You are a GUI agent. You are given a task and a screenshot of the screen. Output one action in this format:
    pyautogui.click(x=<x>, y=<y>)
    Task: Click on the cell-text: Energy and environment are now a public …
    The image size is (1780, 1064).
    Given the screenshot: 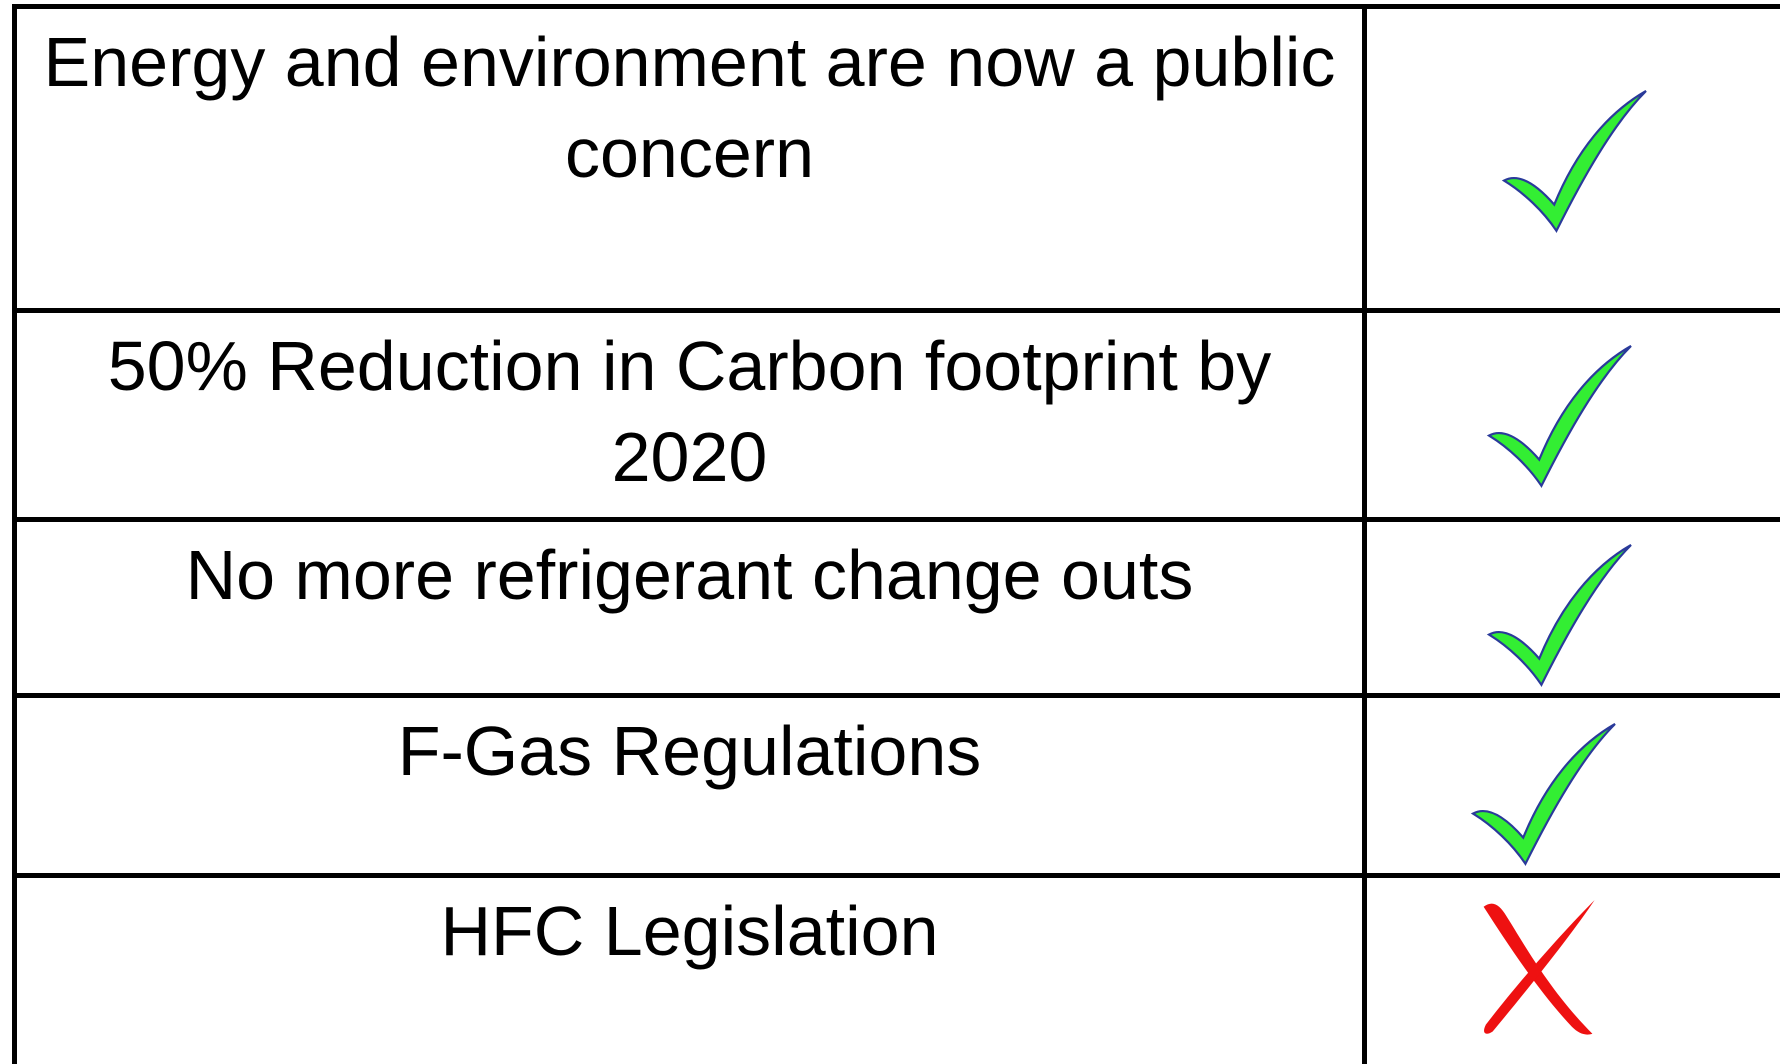 What is the action you would take?
    pyautogui.click(x=689, y=107)
    